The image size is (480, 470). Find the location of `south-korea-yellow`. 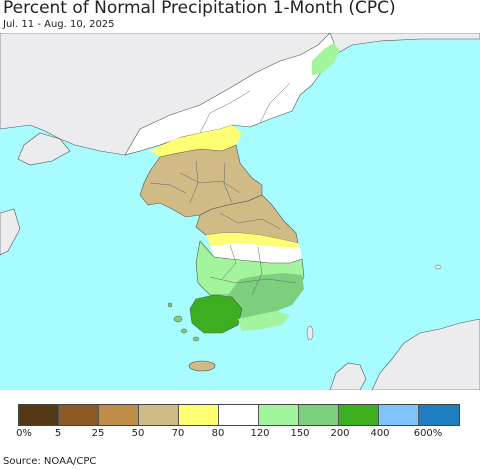

south-korea-yellow is located at coordinates (253, 240).